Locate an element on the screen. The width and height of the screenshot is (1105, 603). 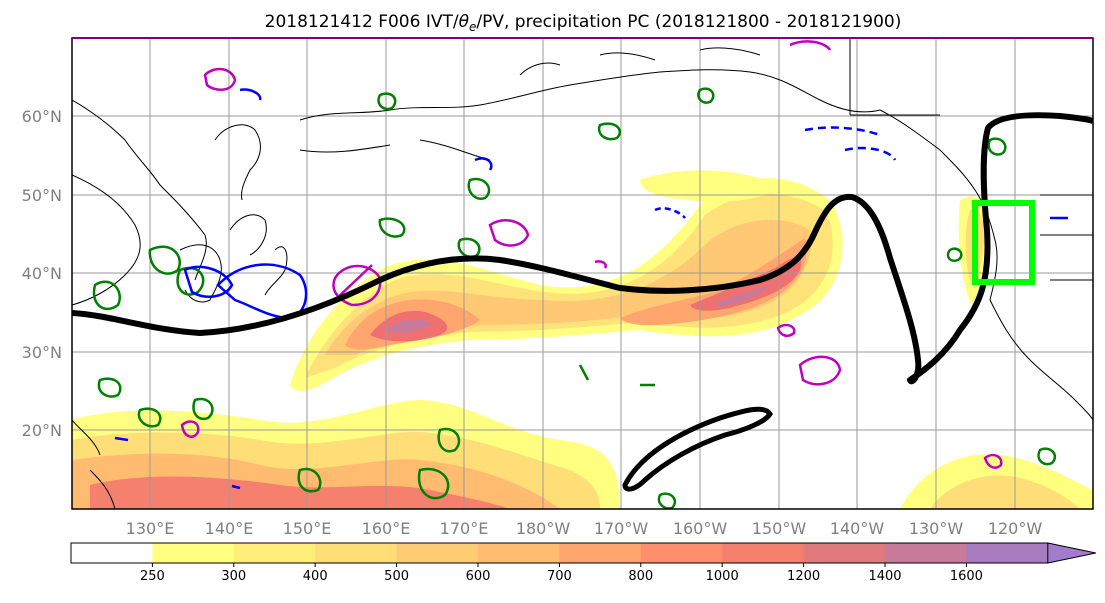
lon-label: 160°W is located at coordinates (700, 528).